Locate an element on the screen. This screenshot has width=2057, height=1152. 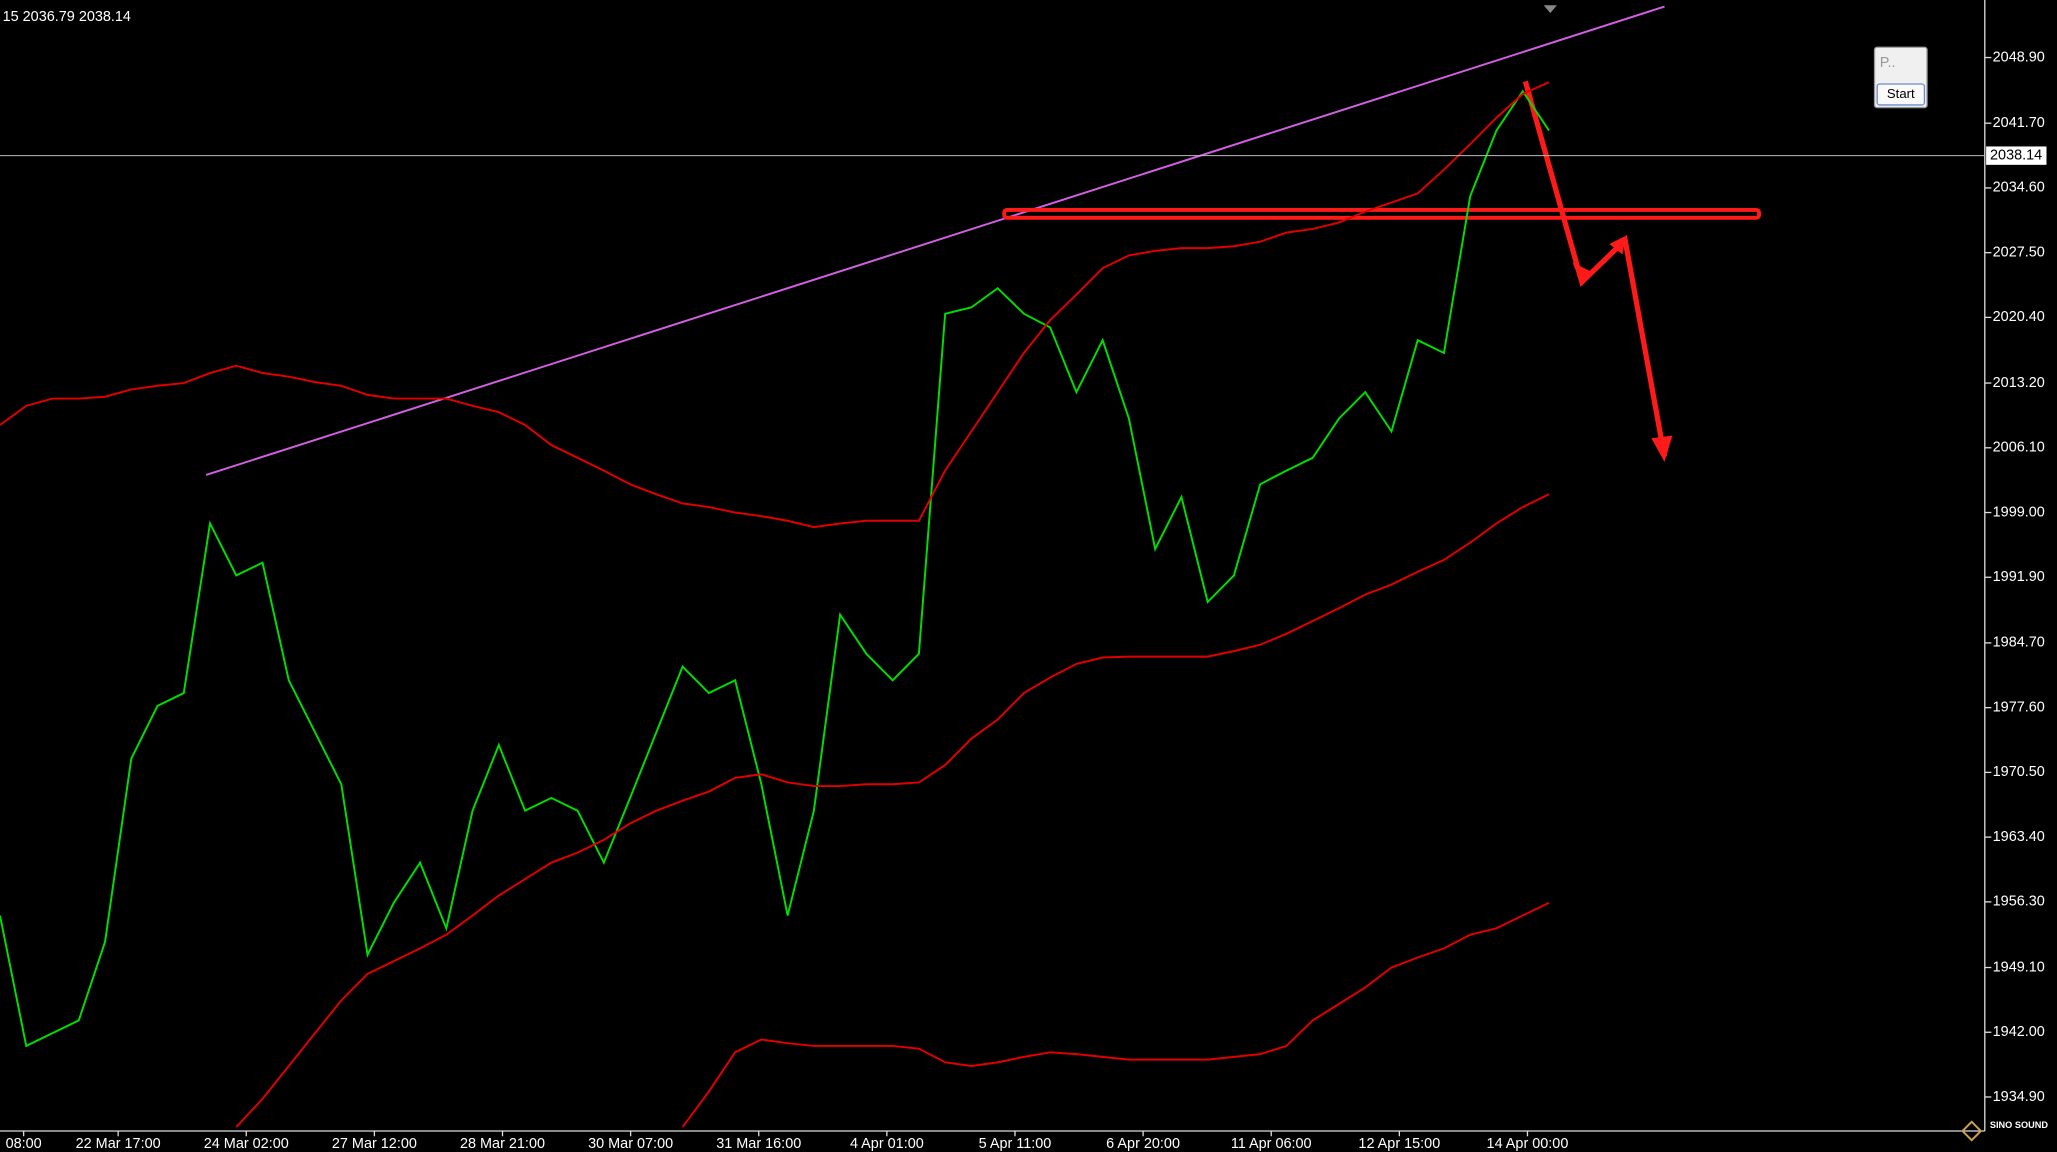
x-tick-label: 4 Apr 01:00 is located at coordinates (887, 1144).